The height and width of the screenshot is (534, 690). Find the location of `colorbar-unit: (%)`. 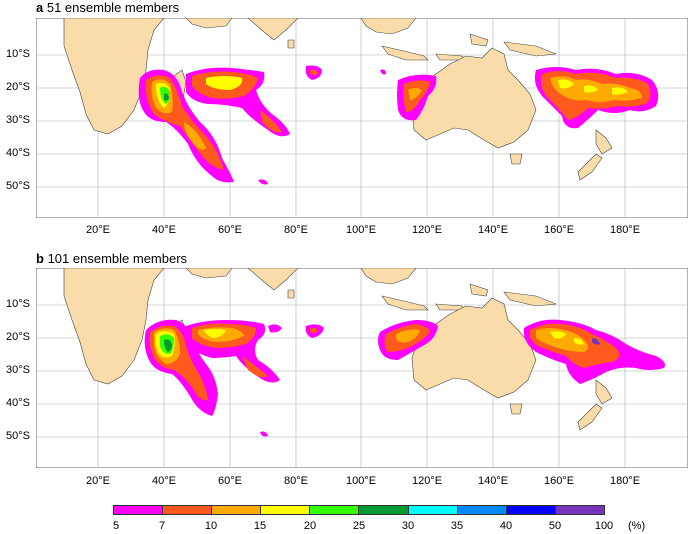

colorbar-unit: (%) is located at coordinates (637, 526).